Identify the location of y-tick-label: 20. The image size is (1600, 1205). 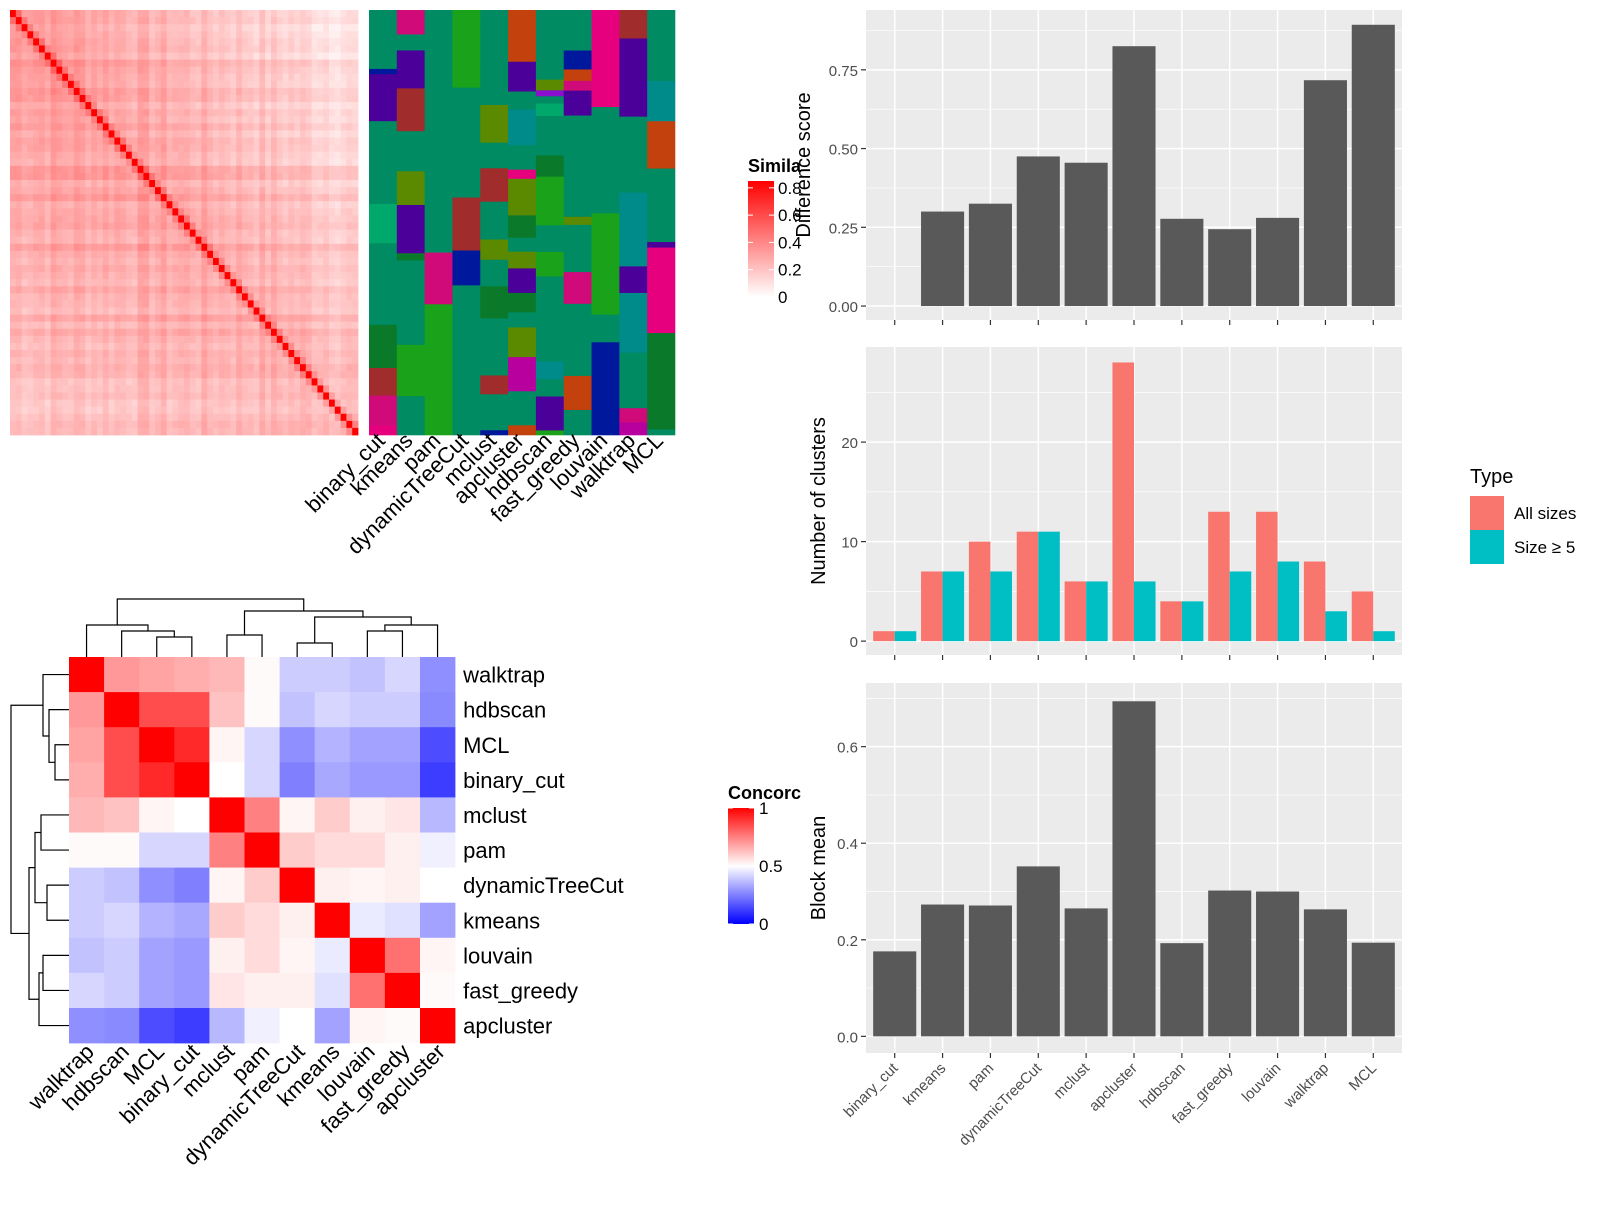
(849, 443).